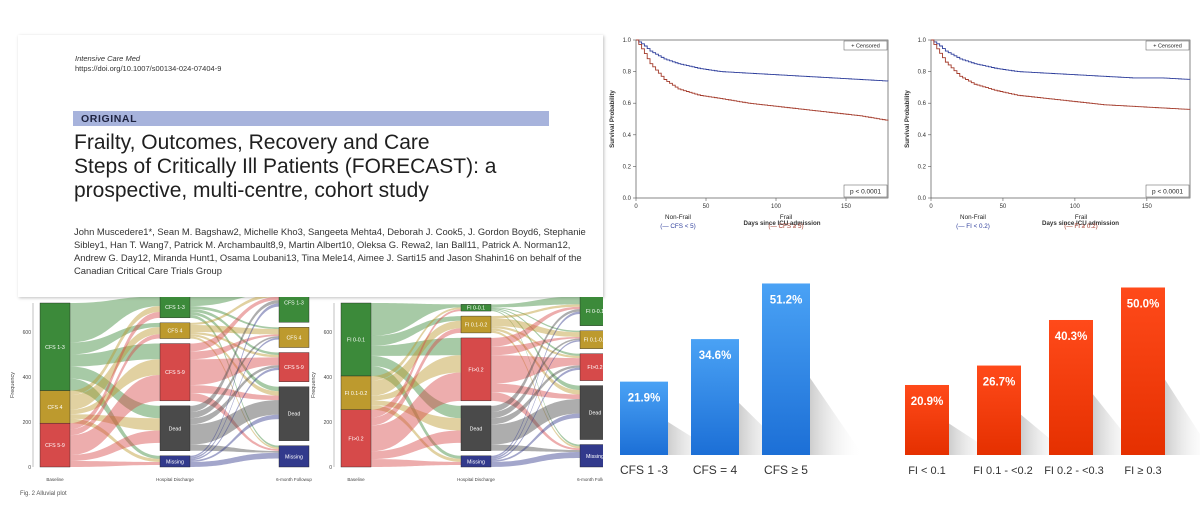 The height and width of the screenshot is (517, 1200). Describe the element at coordinates (175, 479) in the screenshot. I see `stage-label: Hospital Discharge` at that location.